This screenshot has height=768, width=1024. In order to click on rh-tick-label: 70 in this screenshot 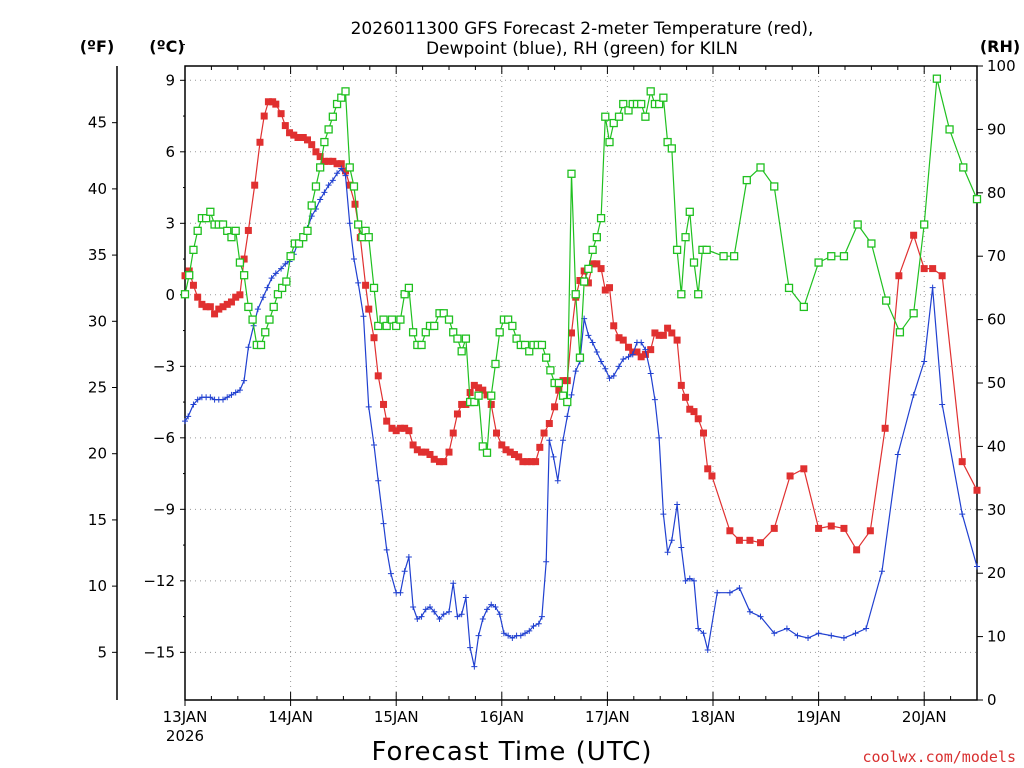, I will do `click(996, 256)`.